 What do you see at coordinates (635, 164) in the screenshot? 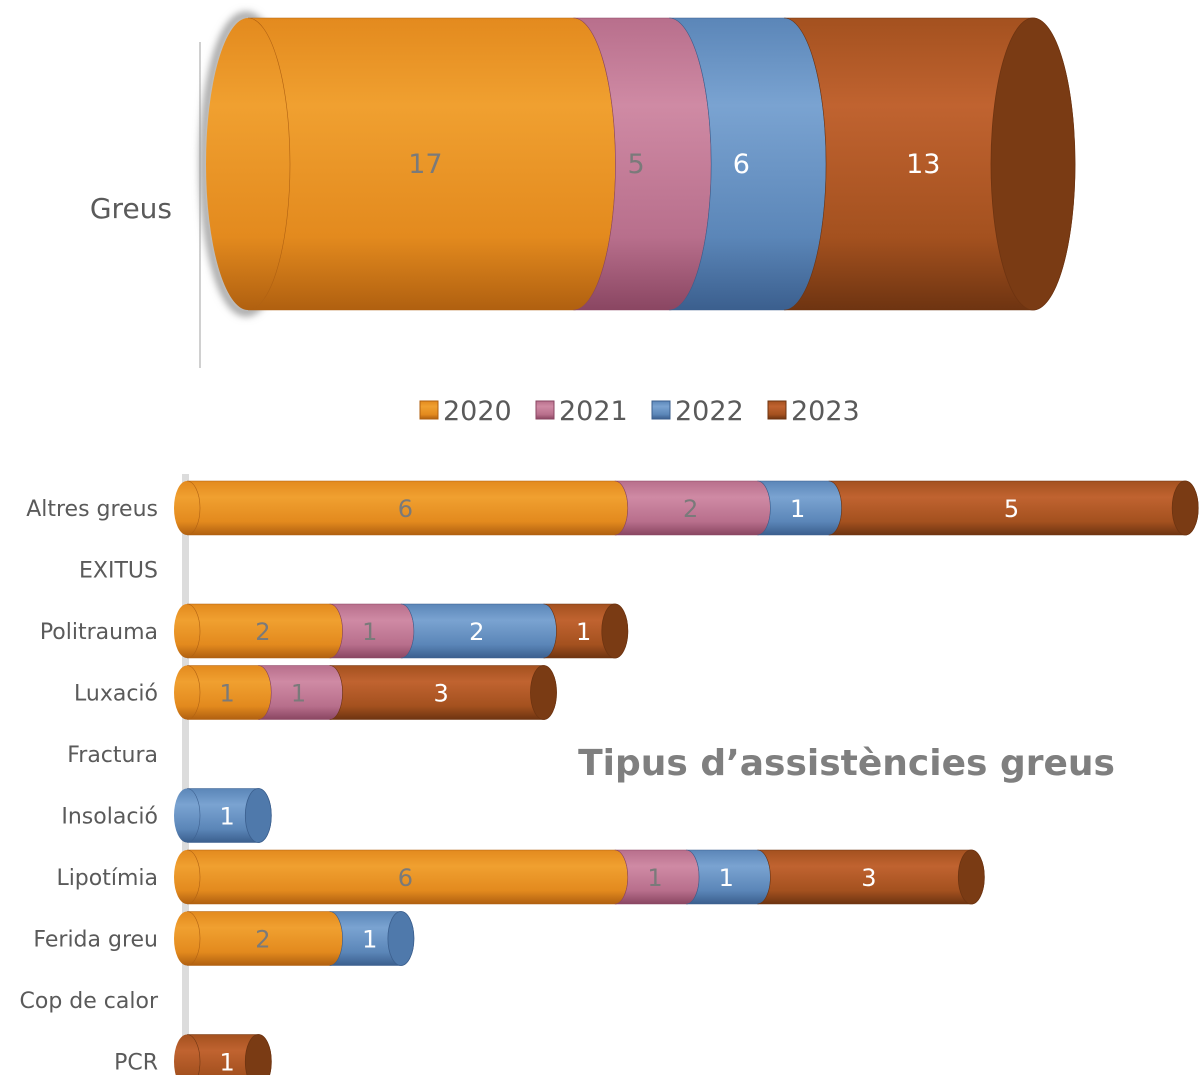
I see `data-label-2021: 5` at bounding box center [635, 164].